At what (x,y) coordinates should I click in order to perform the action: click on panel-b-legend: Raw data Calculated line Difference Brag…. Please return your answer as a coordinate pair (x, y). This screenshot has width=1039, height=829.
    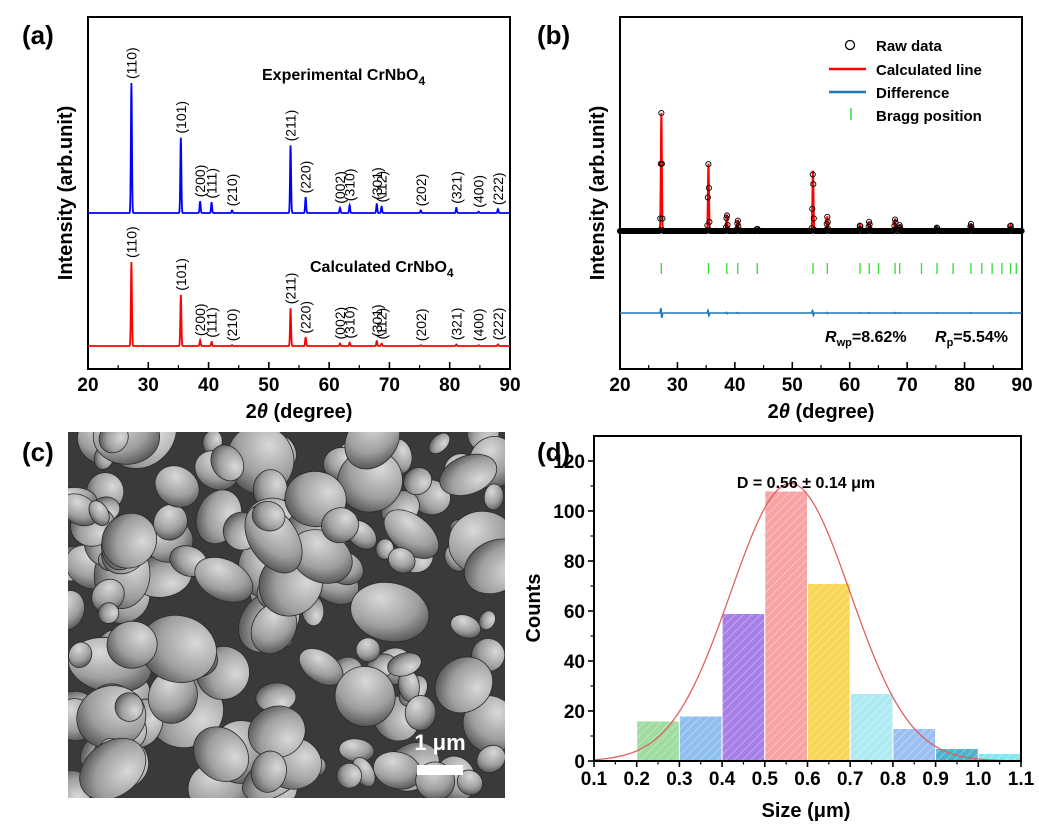
    Looking at the image, I should click on (905, 81).